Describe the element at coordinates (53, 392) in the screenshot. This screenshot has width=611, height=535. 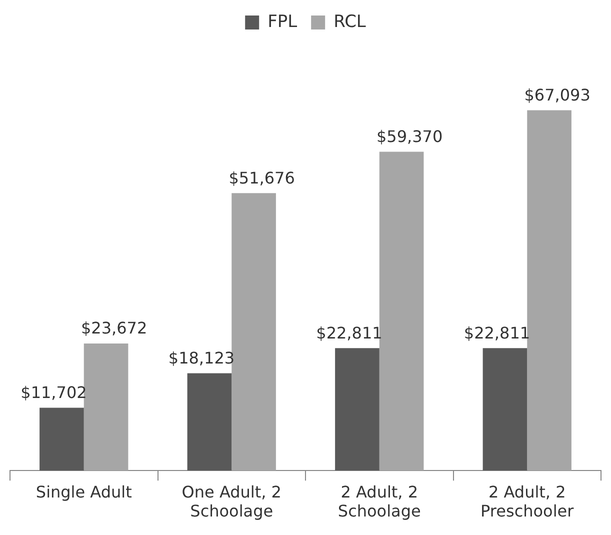
I see `data-label: $11,702` at that location.